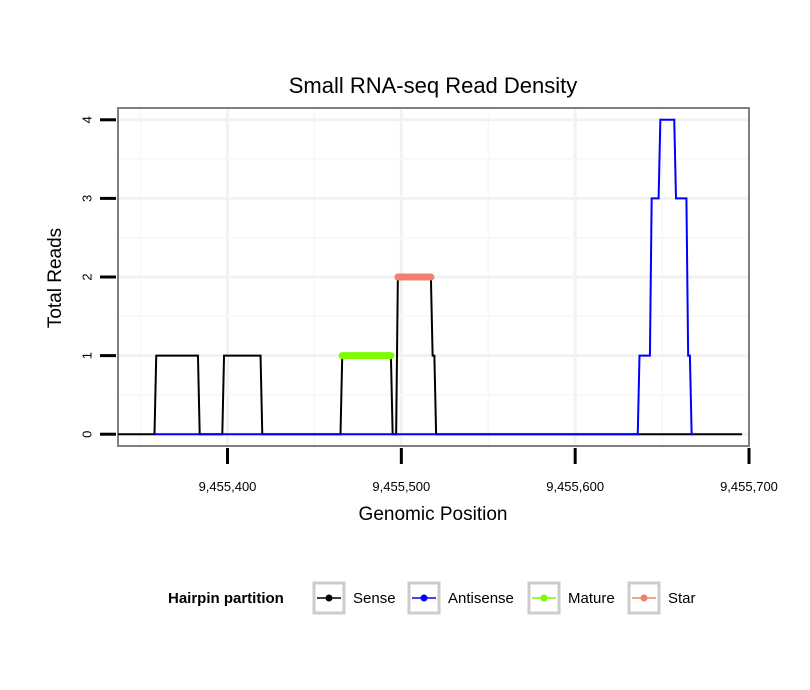 The width and height of the screenshot is (810, 690). What do you see at coordinates (661, 598) in the screenshot?
I see `legend-item-star: Star` at bounding box center [661, 598].